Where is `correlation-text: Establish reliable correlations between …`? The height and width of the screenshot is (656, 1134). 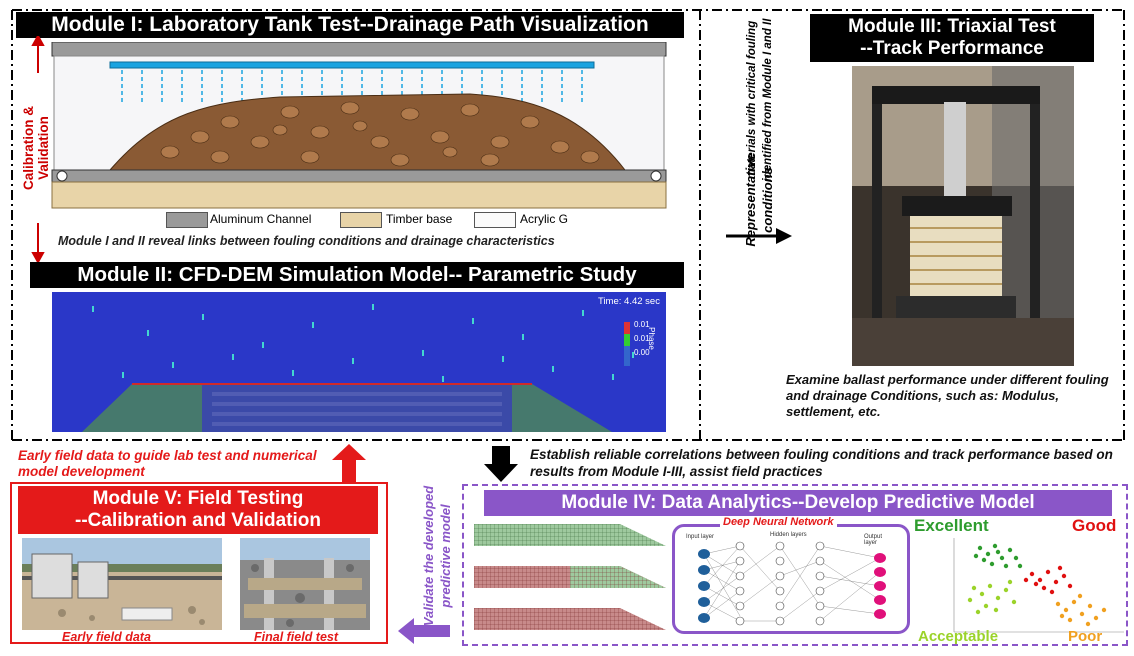 correlation-text: Establish reliable correlations between … is located at coordinates (821, 463).